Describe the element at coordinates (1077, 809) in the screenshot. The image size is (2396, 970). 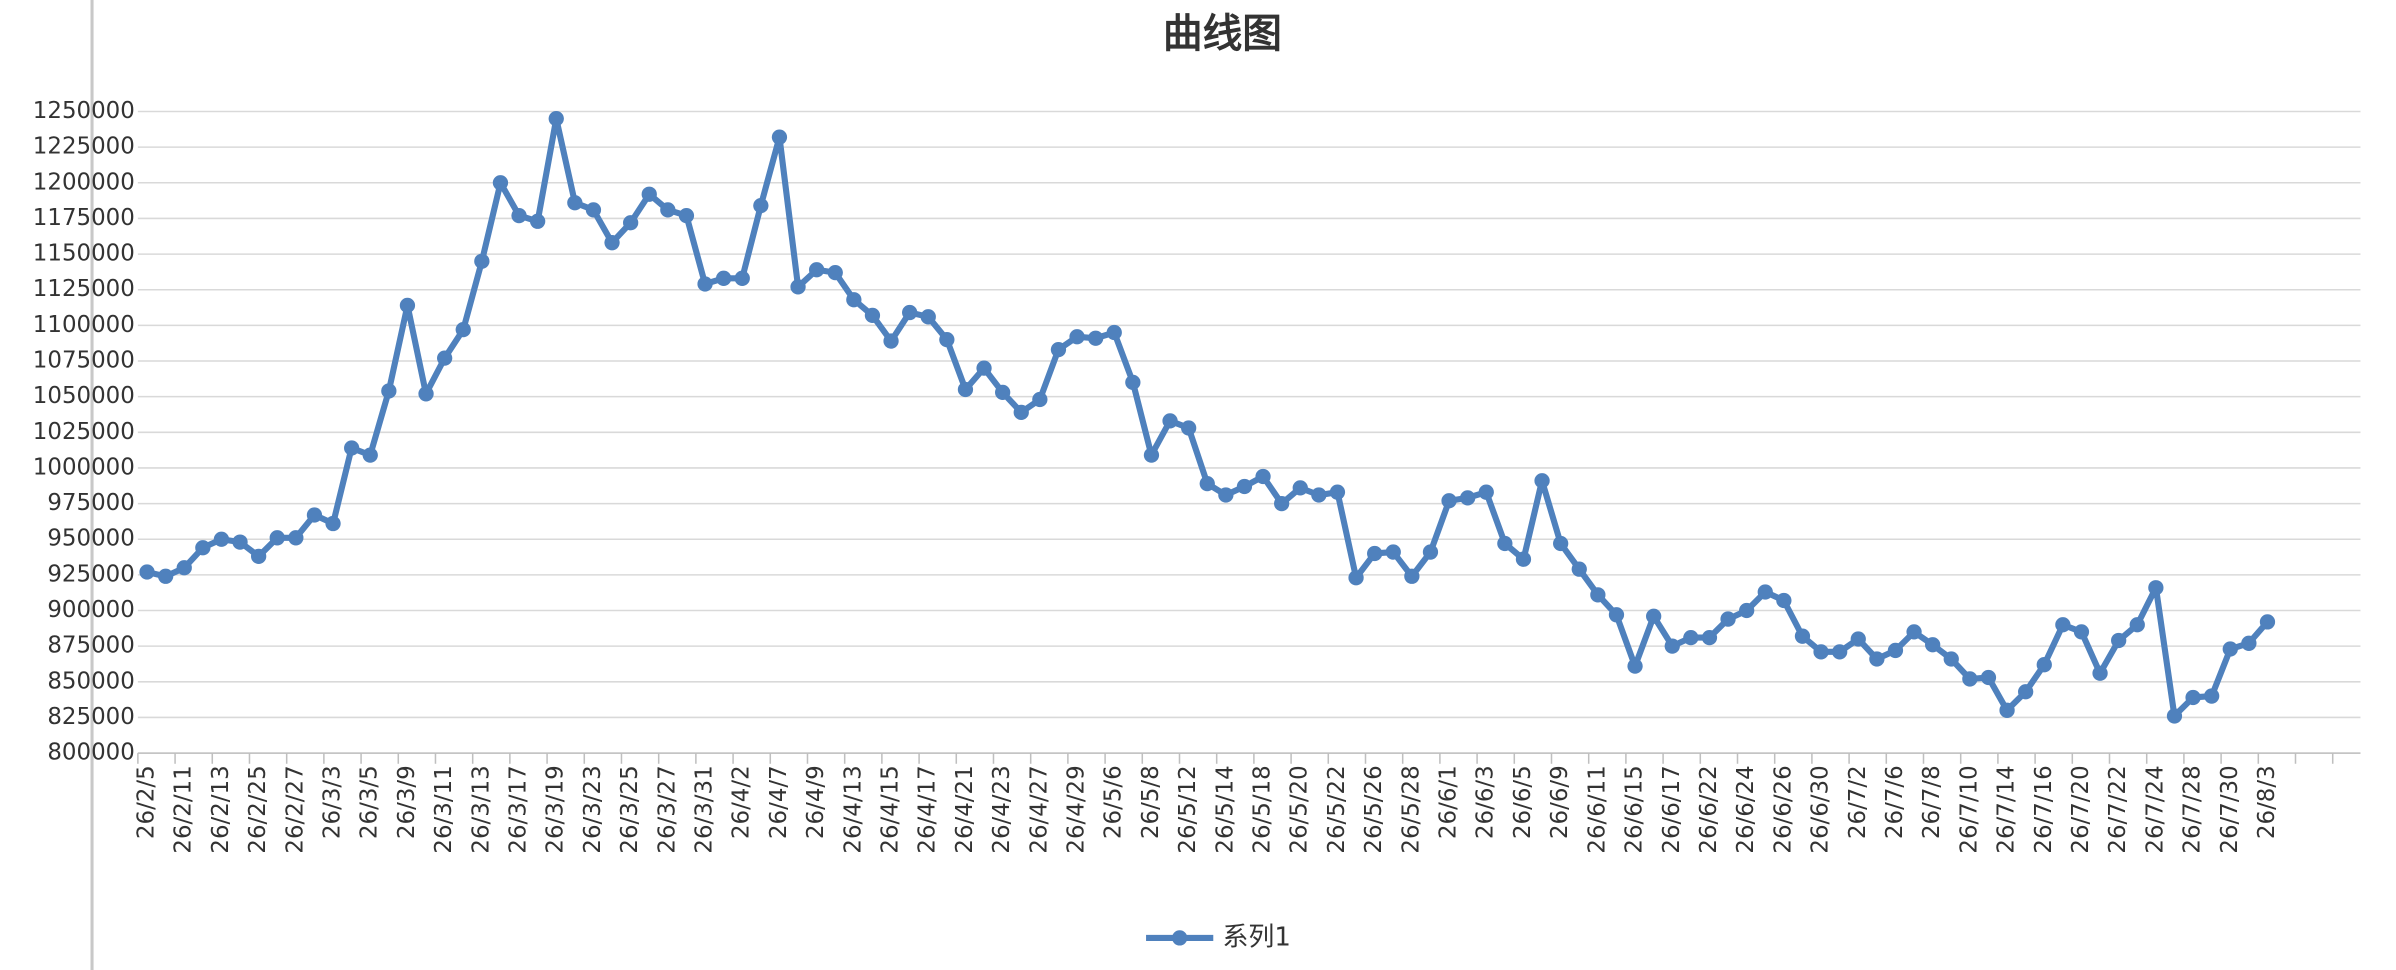
I see `x-tick-label: 26/4/29` at that location.